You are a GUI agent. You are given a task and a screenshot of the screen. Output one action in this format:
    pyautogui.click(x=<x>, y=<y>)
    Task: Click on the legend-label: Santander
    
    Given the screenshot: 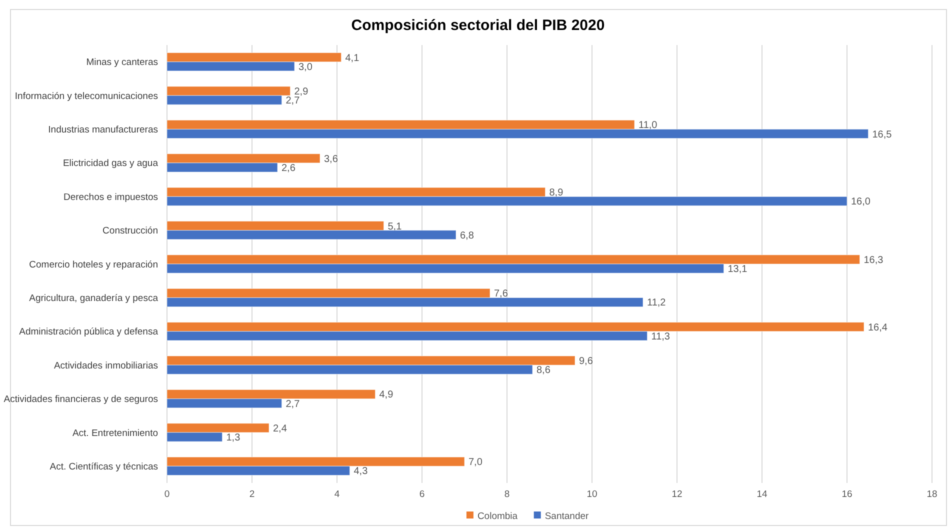 What is the action you would take?
    pyautogui.click(x=566, y=516)
    